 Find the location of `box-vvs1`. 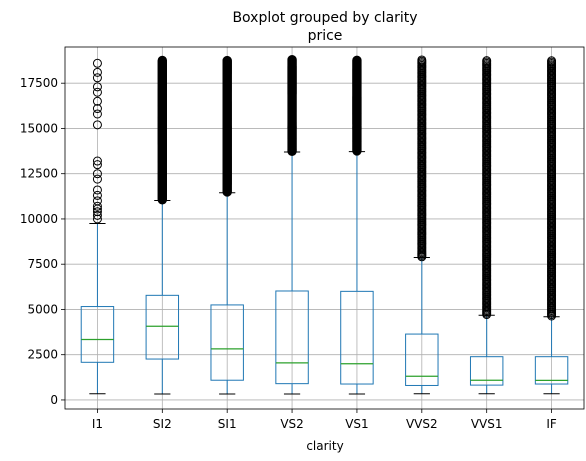

box-vvs1 is located at coordinates (486, 225).